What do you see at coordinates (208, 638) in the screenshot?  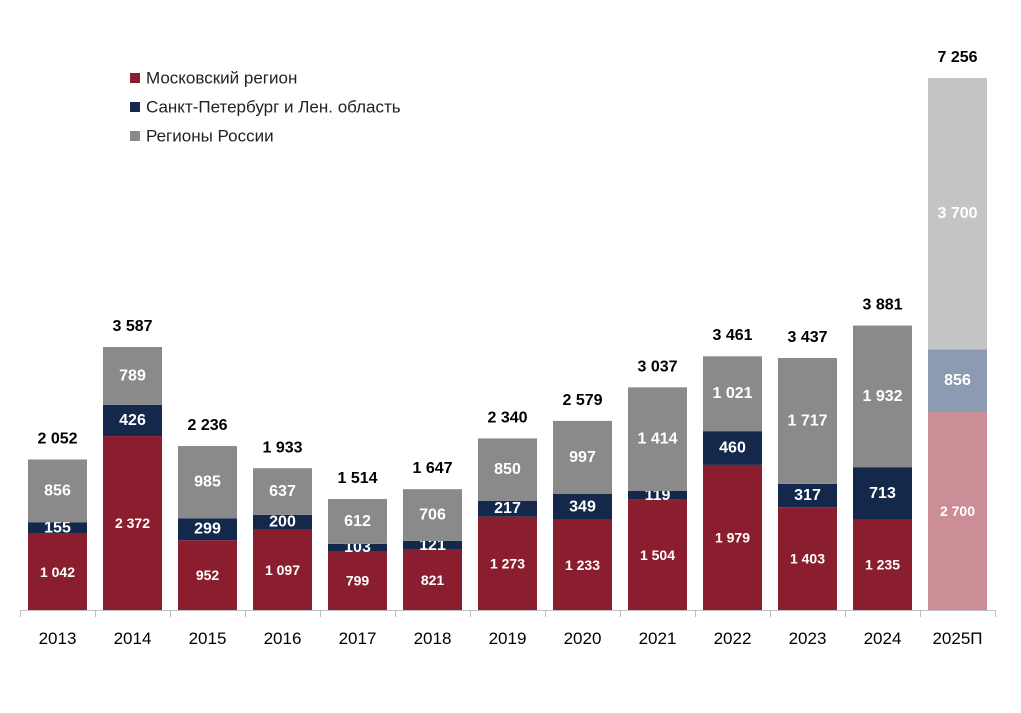 I see `x-tick-label: 2015` at bounding box center [208, 638].